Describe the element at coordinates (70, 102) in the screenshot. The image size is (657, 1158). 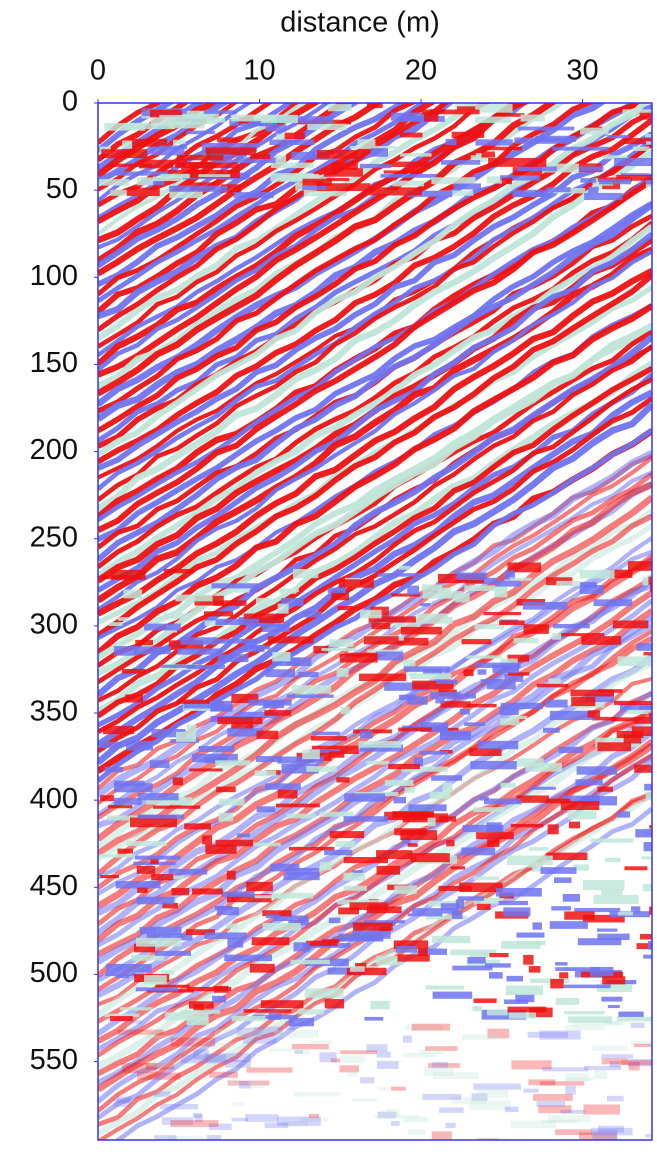
I see `y-tick-label: 0` at that location.